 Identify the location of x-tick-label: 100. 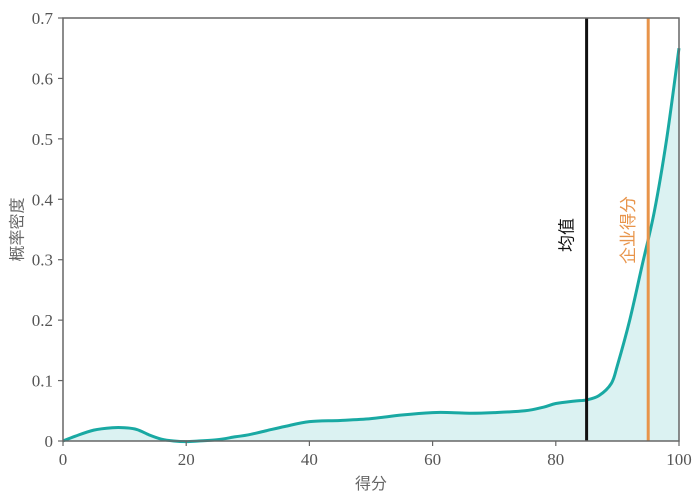
(679, 459).